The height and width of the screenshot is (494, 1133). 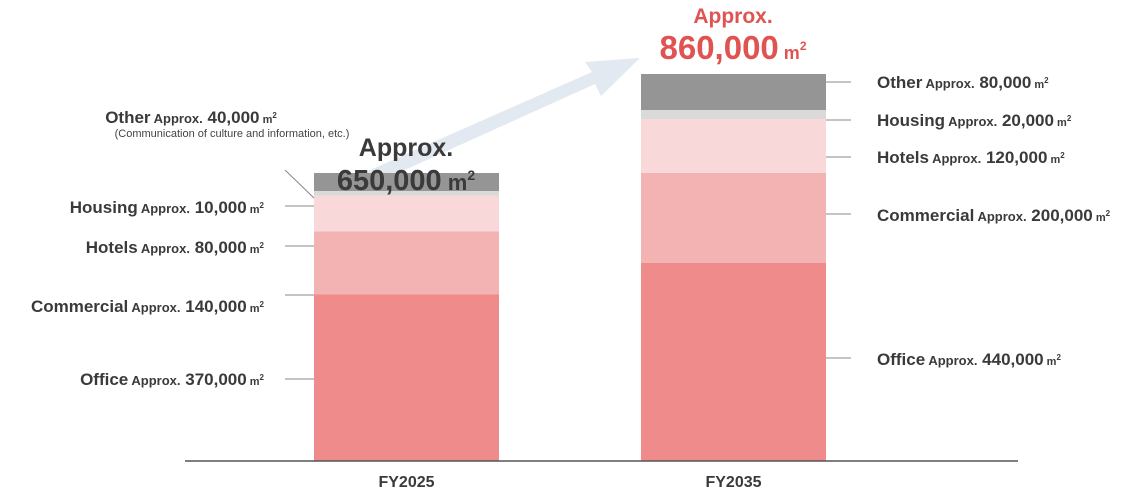 What do you see at coordinates (963, 82) in the screenshot?
I see `label-other-fy2035: Other Approx. 80,000 m2` at bounding box center [963, 82].